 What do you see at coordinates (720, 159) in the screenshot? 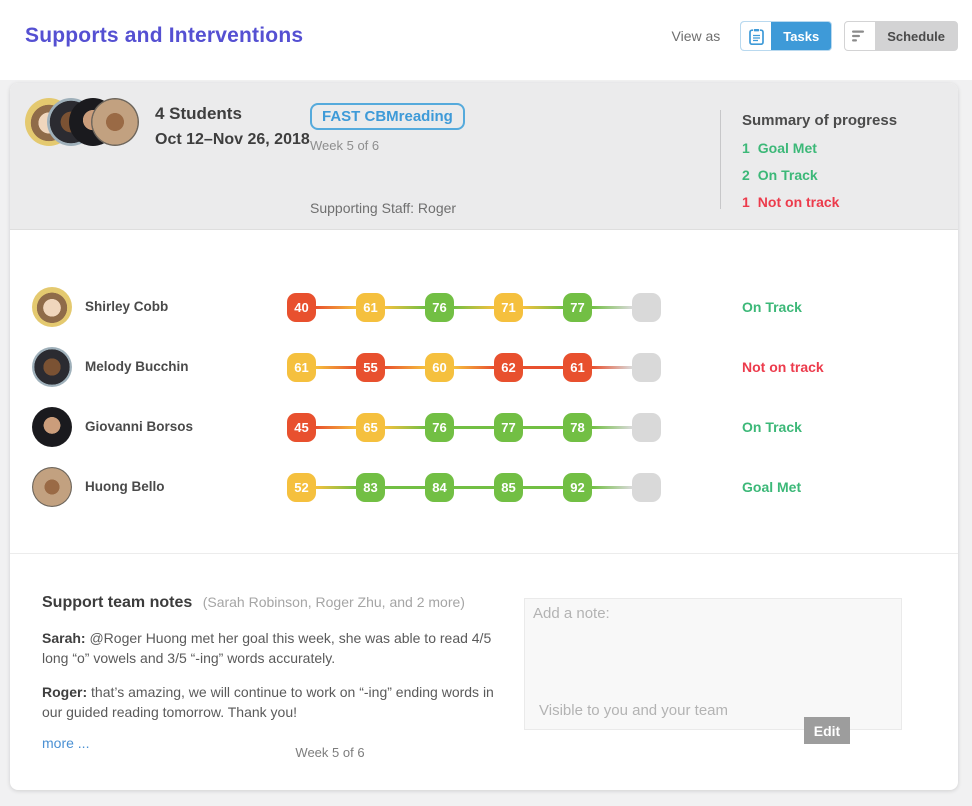
I see `summary-divider` at bounding box center [720, 159].